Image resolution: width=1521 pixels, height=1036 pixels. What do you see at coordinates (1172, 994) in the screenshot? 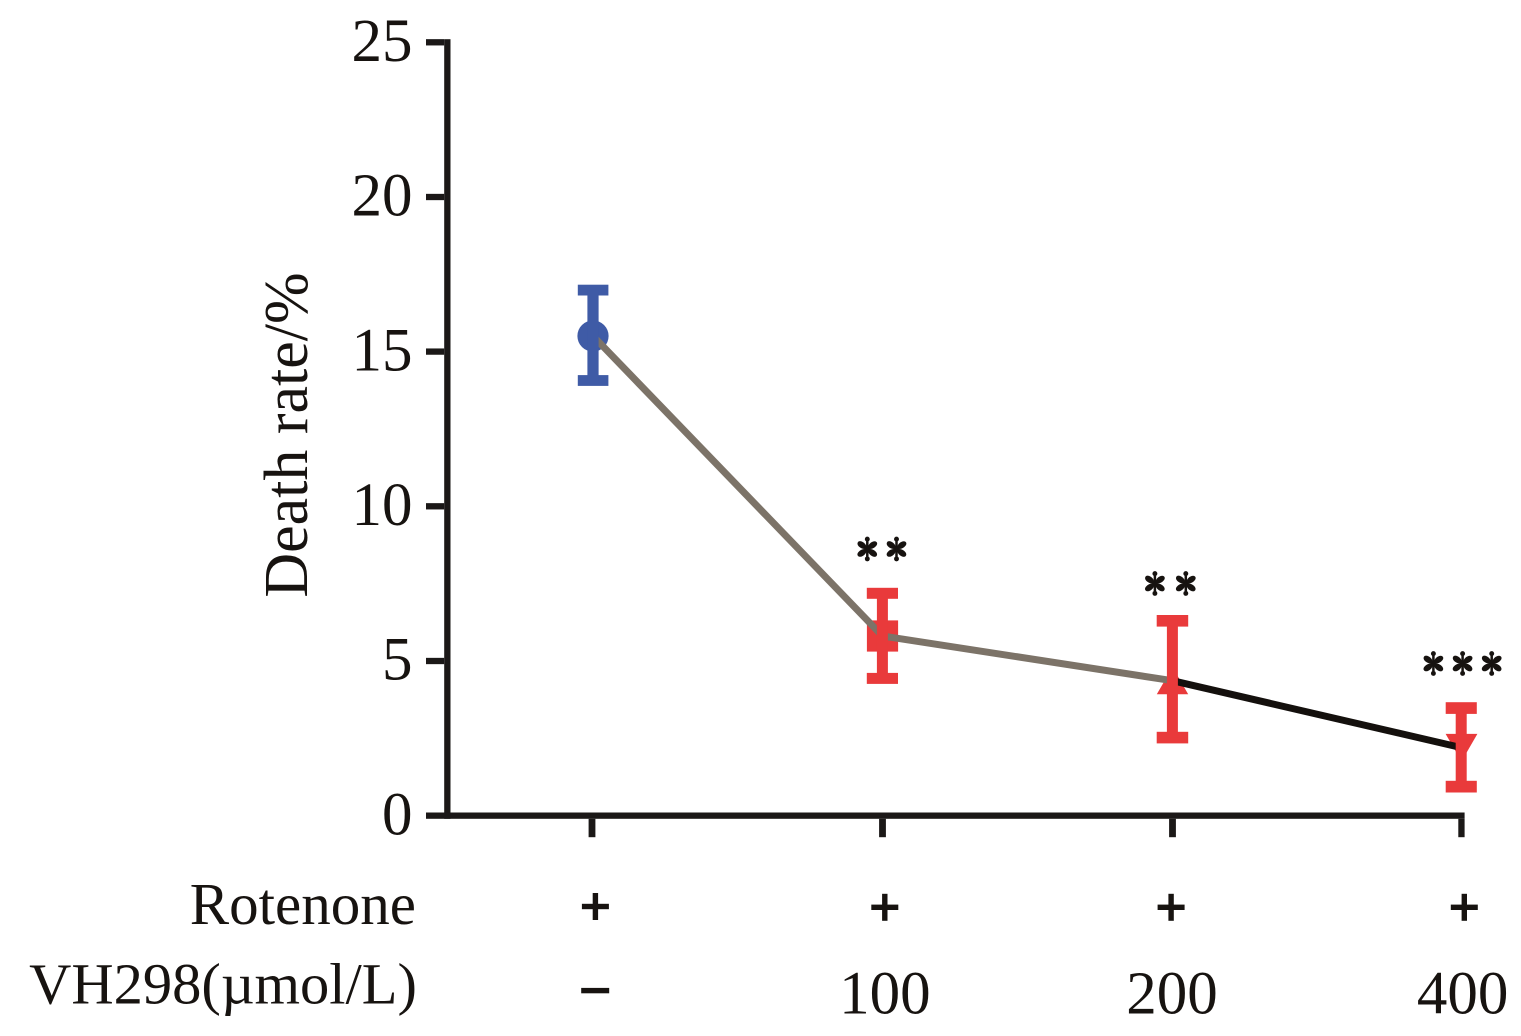
I see `svg-text: 200` at bounding box center [1172, 994].